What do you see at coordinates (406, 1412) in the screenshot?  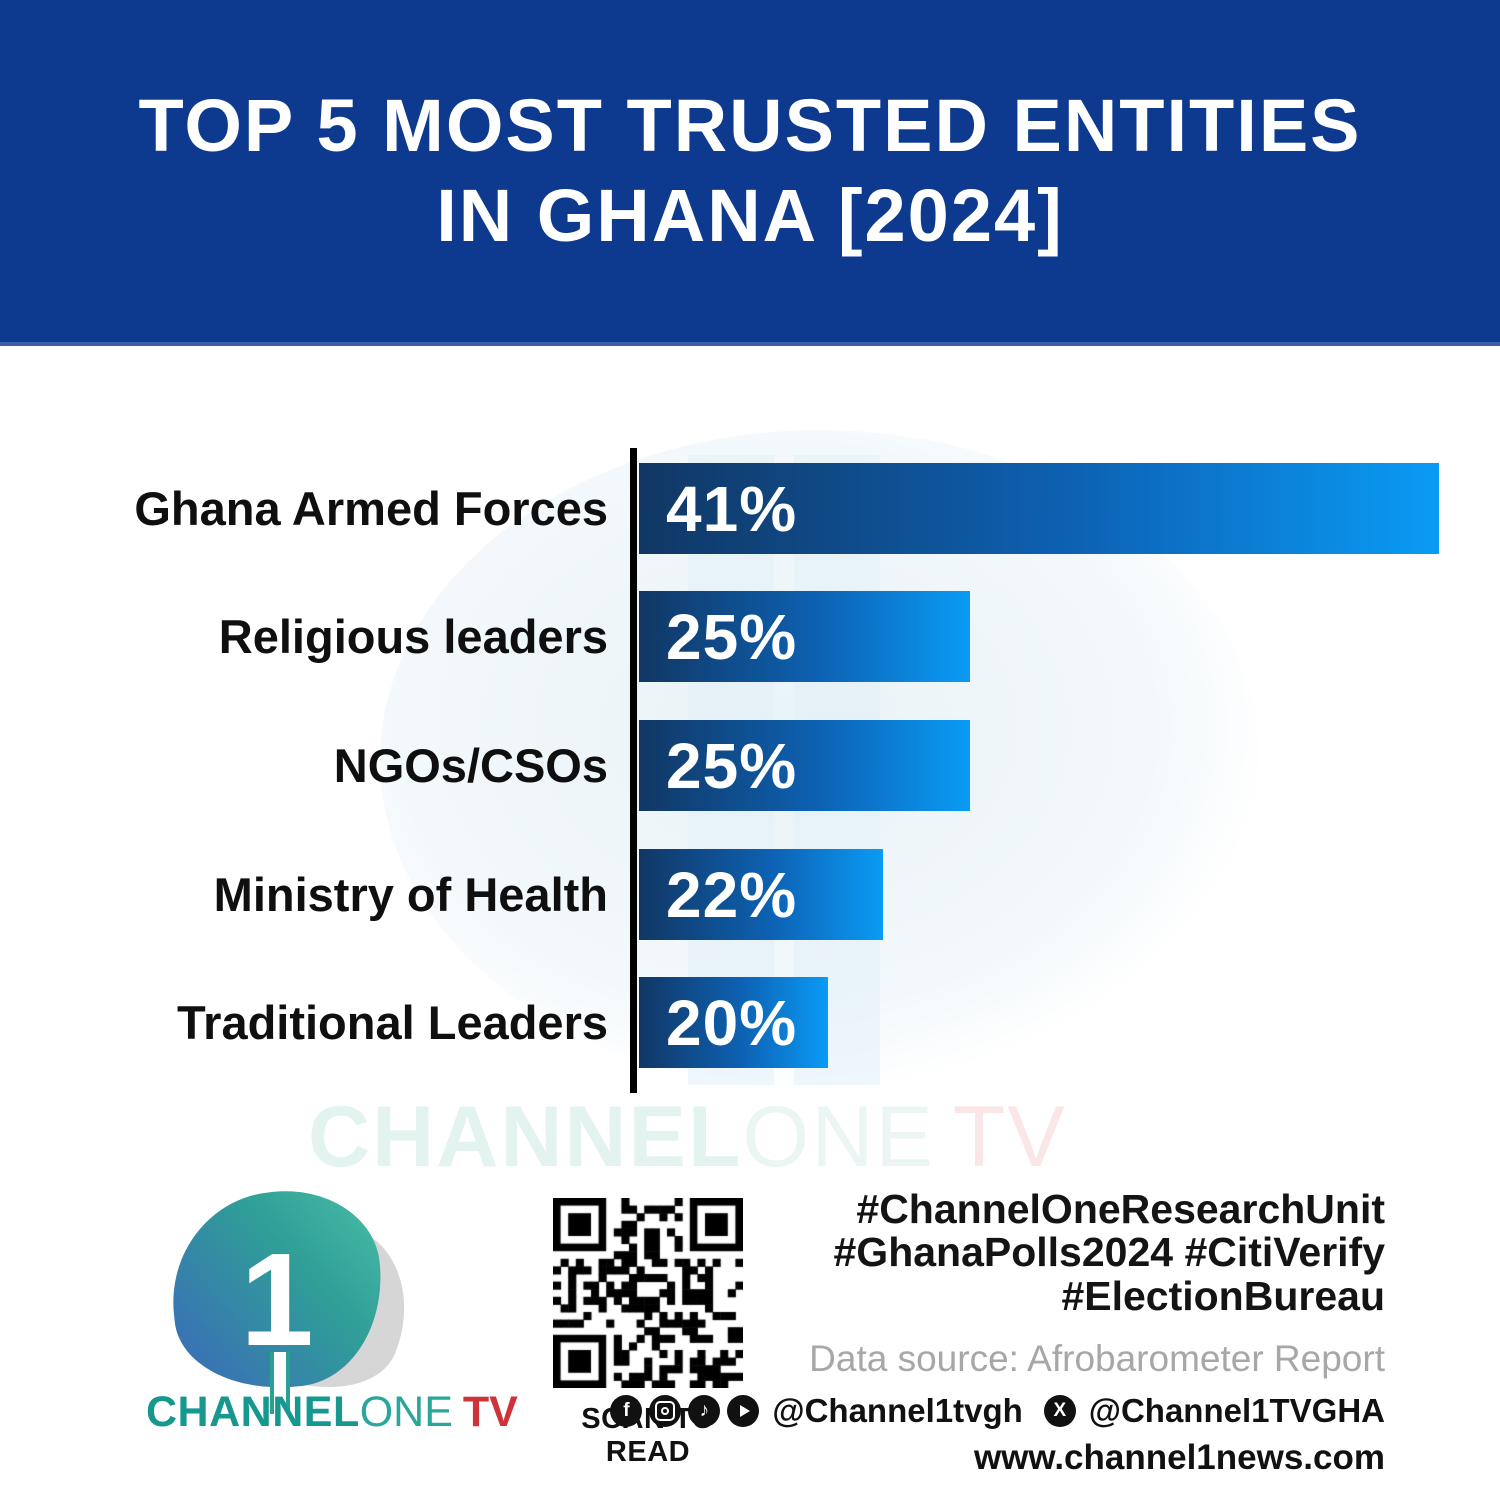 I see `wordmark-one: ONE` at bounding box center [406, 1412].